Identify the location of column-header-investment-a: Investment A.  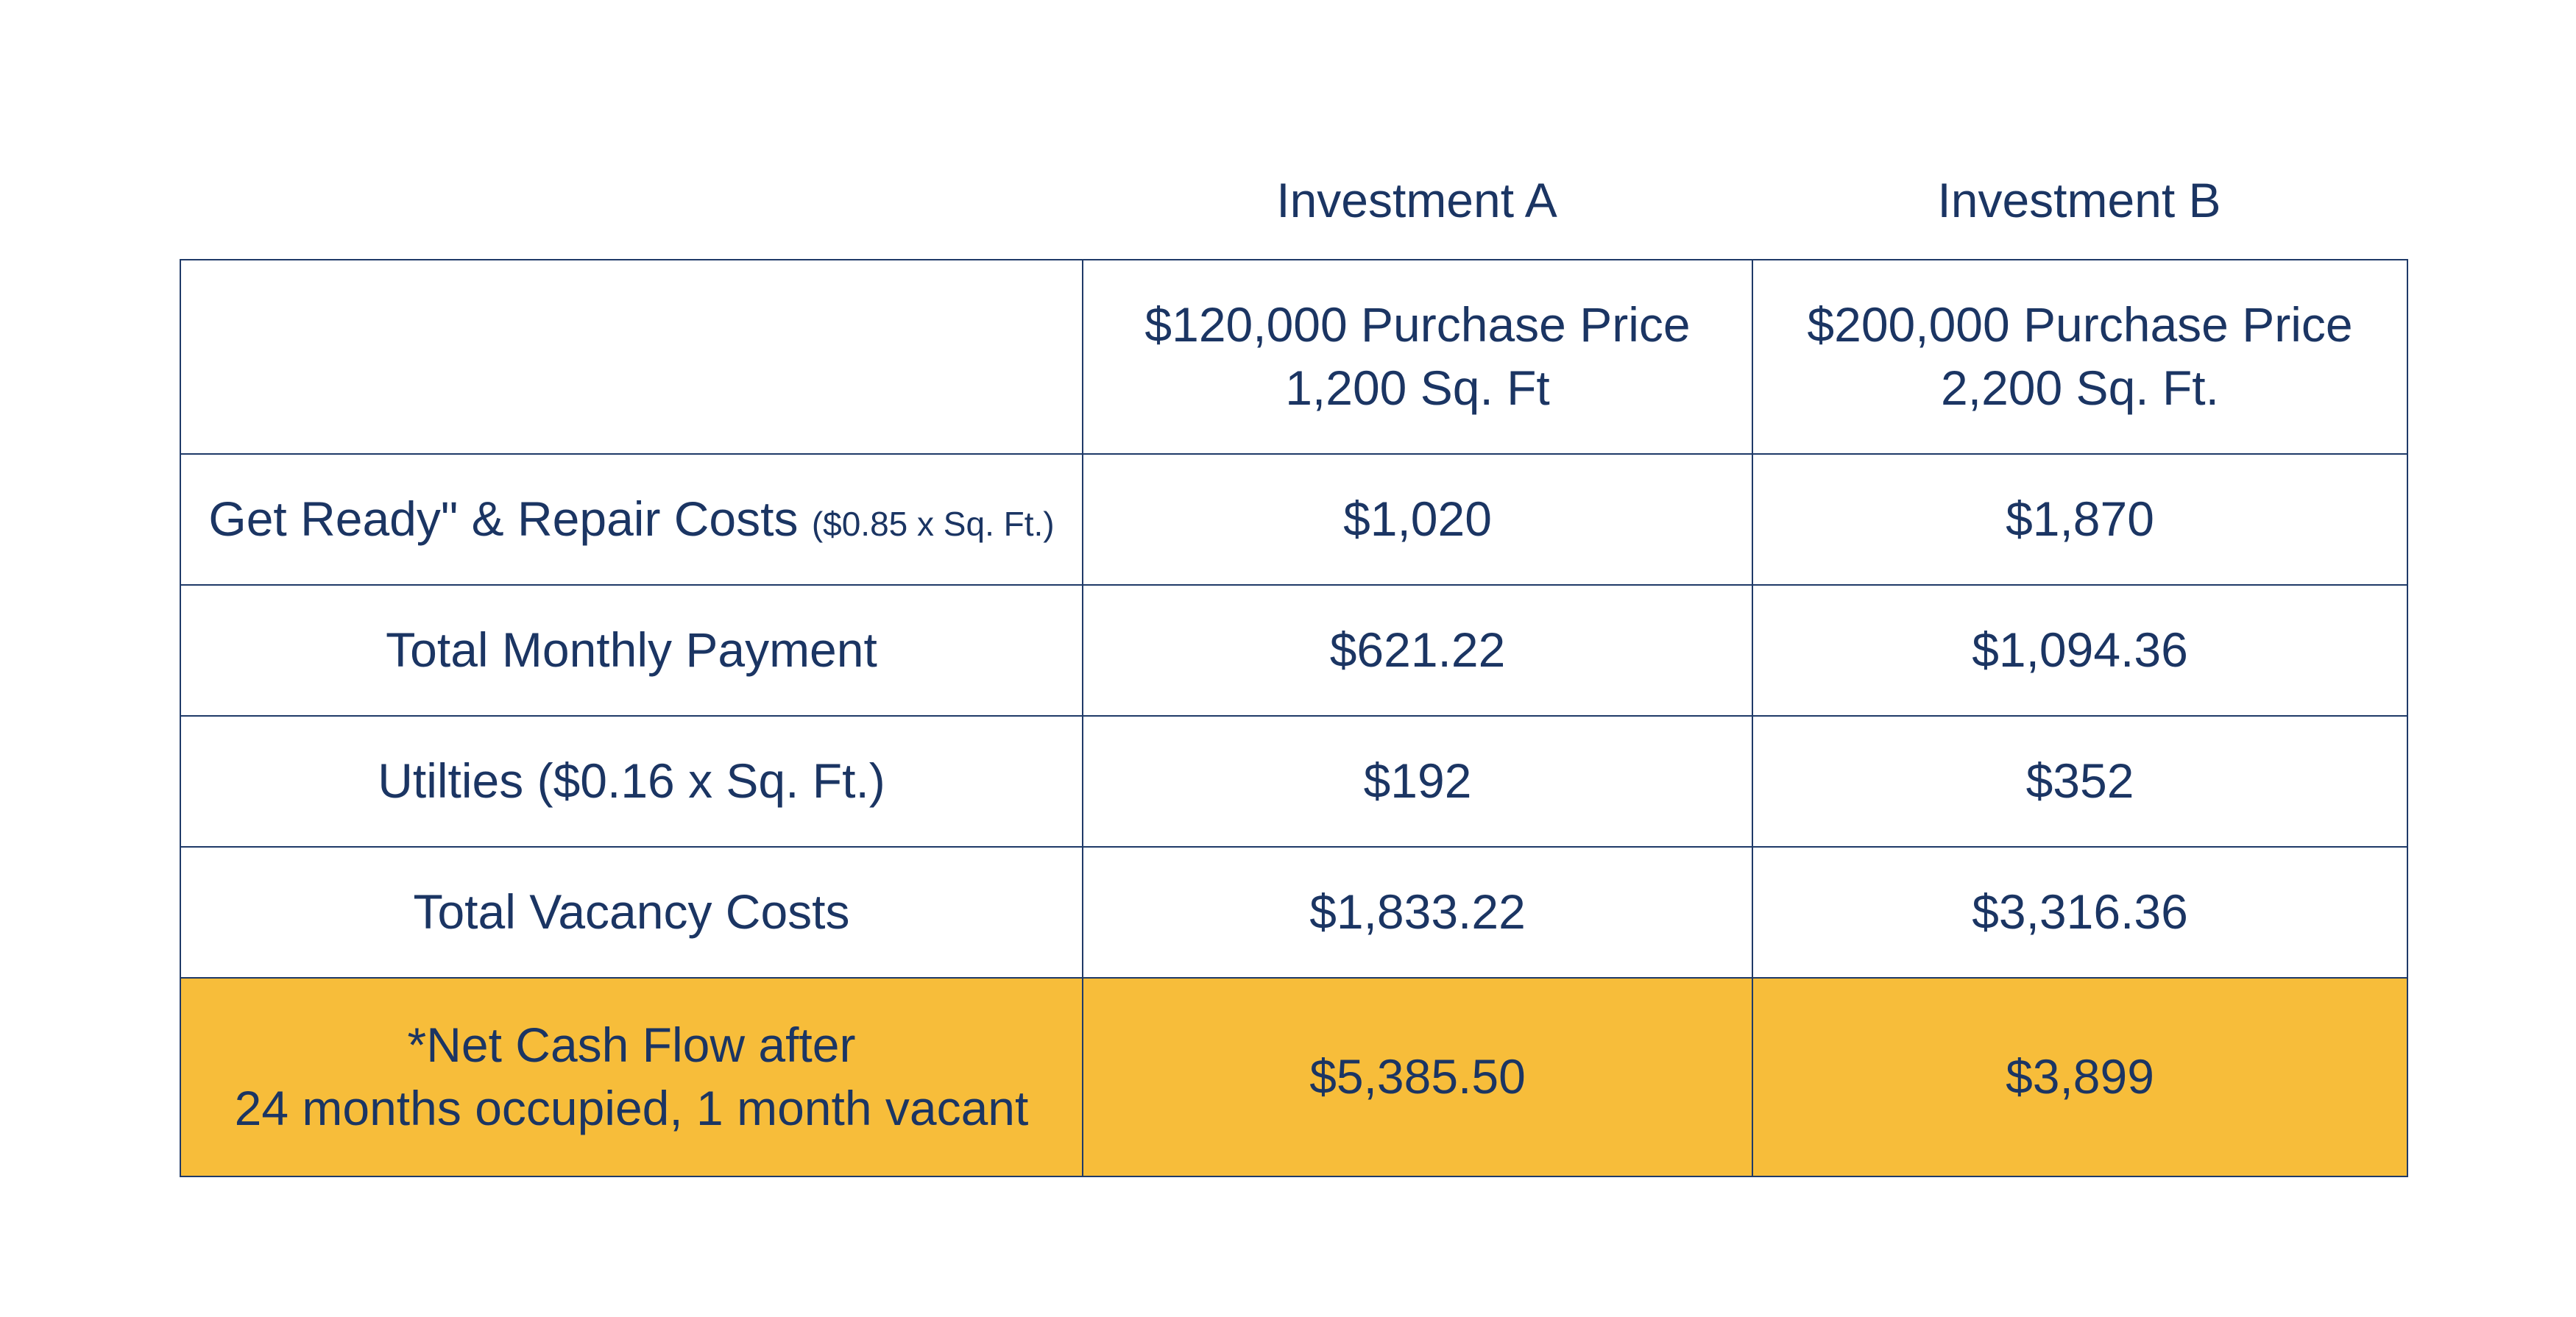
(1416, 200).